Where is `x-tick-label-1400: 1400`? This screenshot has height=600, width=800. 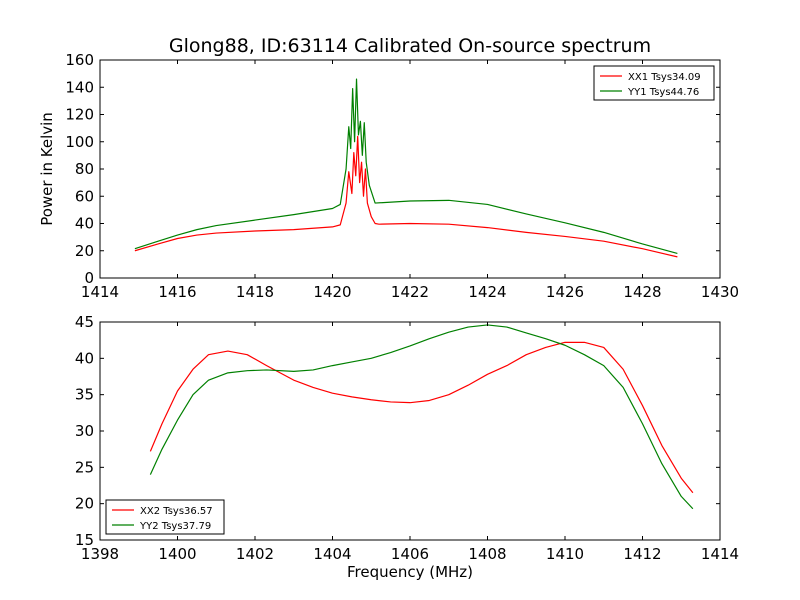 x-tick-label-1400: 1400 is located at coordinates (177, 554).